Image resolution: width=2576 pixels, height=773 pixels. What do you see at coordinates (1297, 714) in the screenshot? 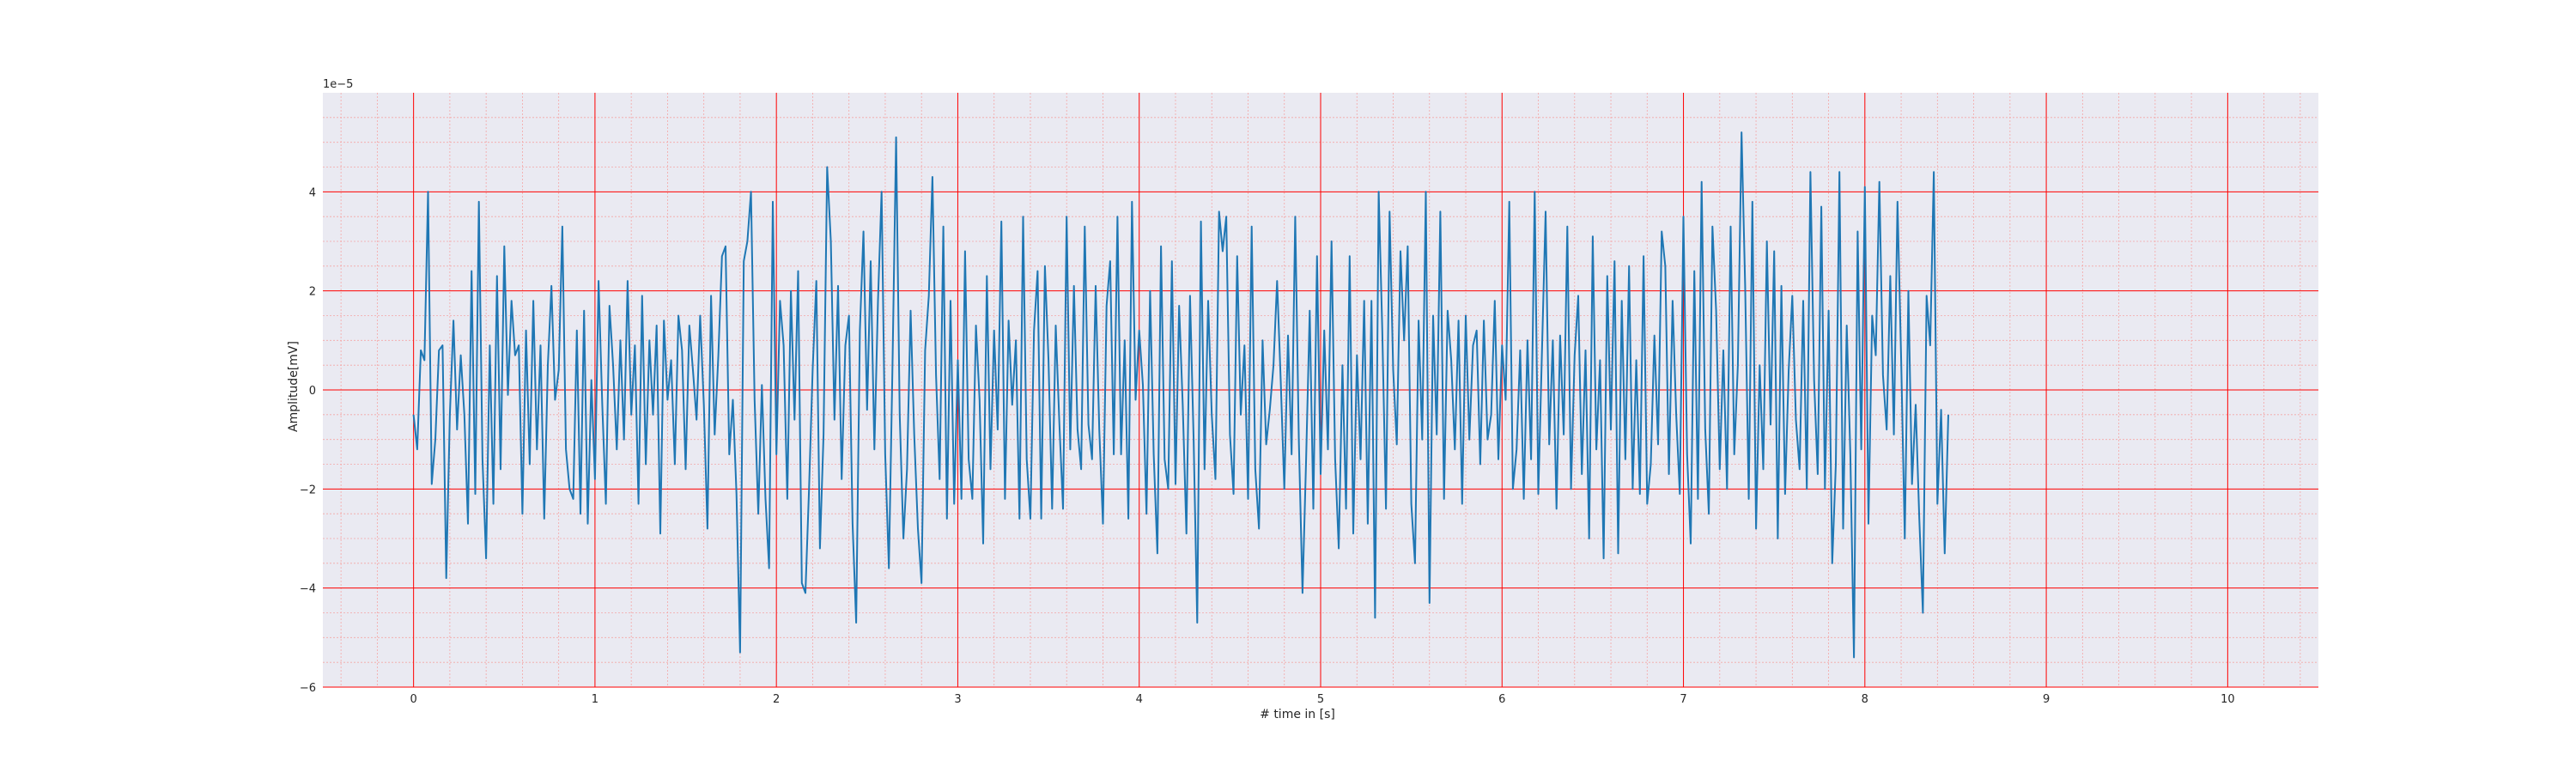
I see `x-axis-label: # time in [s]` at bounding box center [1297, 714].